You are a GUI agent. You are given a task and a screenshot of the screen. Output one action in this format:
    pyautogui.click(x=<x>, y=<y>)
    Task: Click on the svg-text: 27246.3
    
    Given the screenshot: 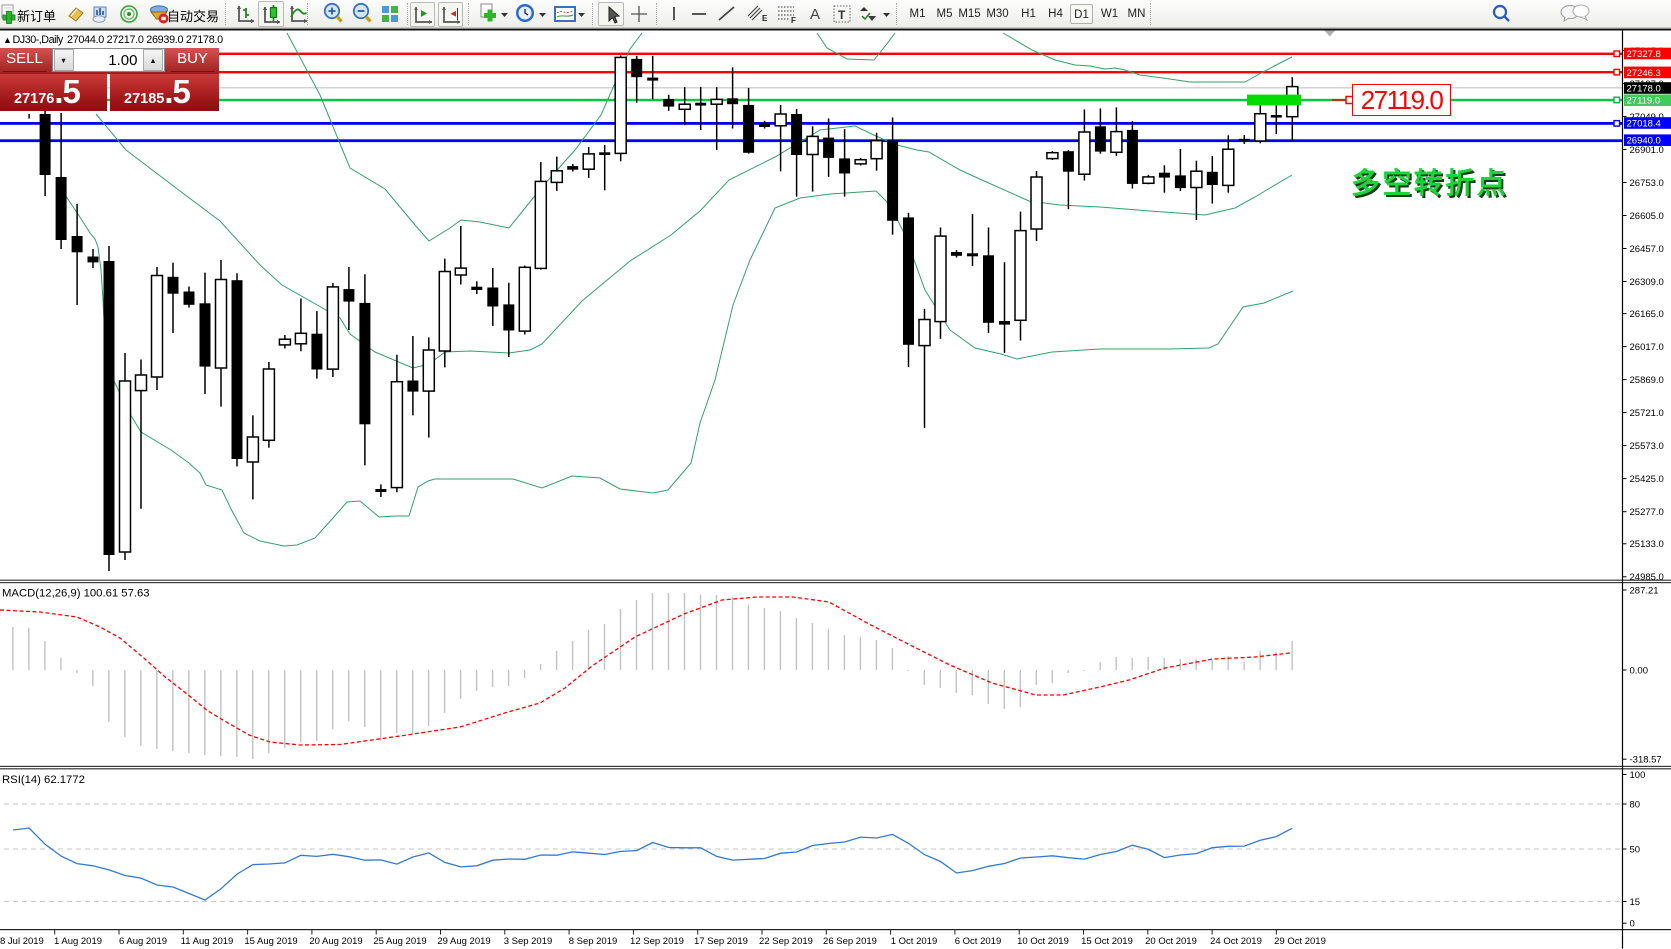 What is the action you would take?
    pyautogui.click(x=1644, y=73)
    